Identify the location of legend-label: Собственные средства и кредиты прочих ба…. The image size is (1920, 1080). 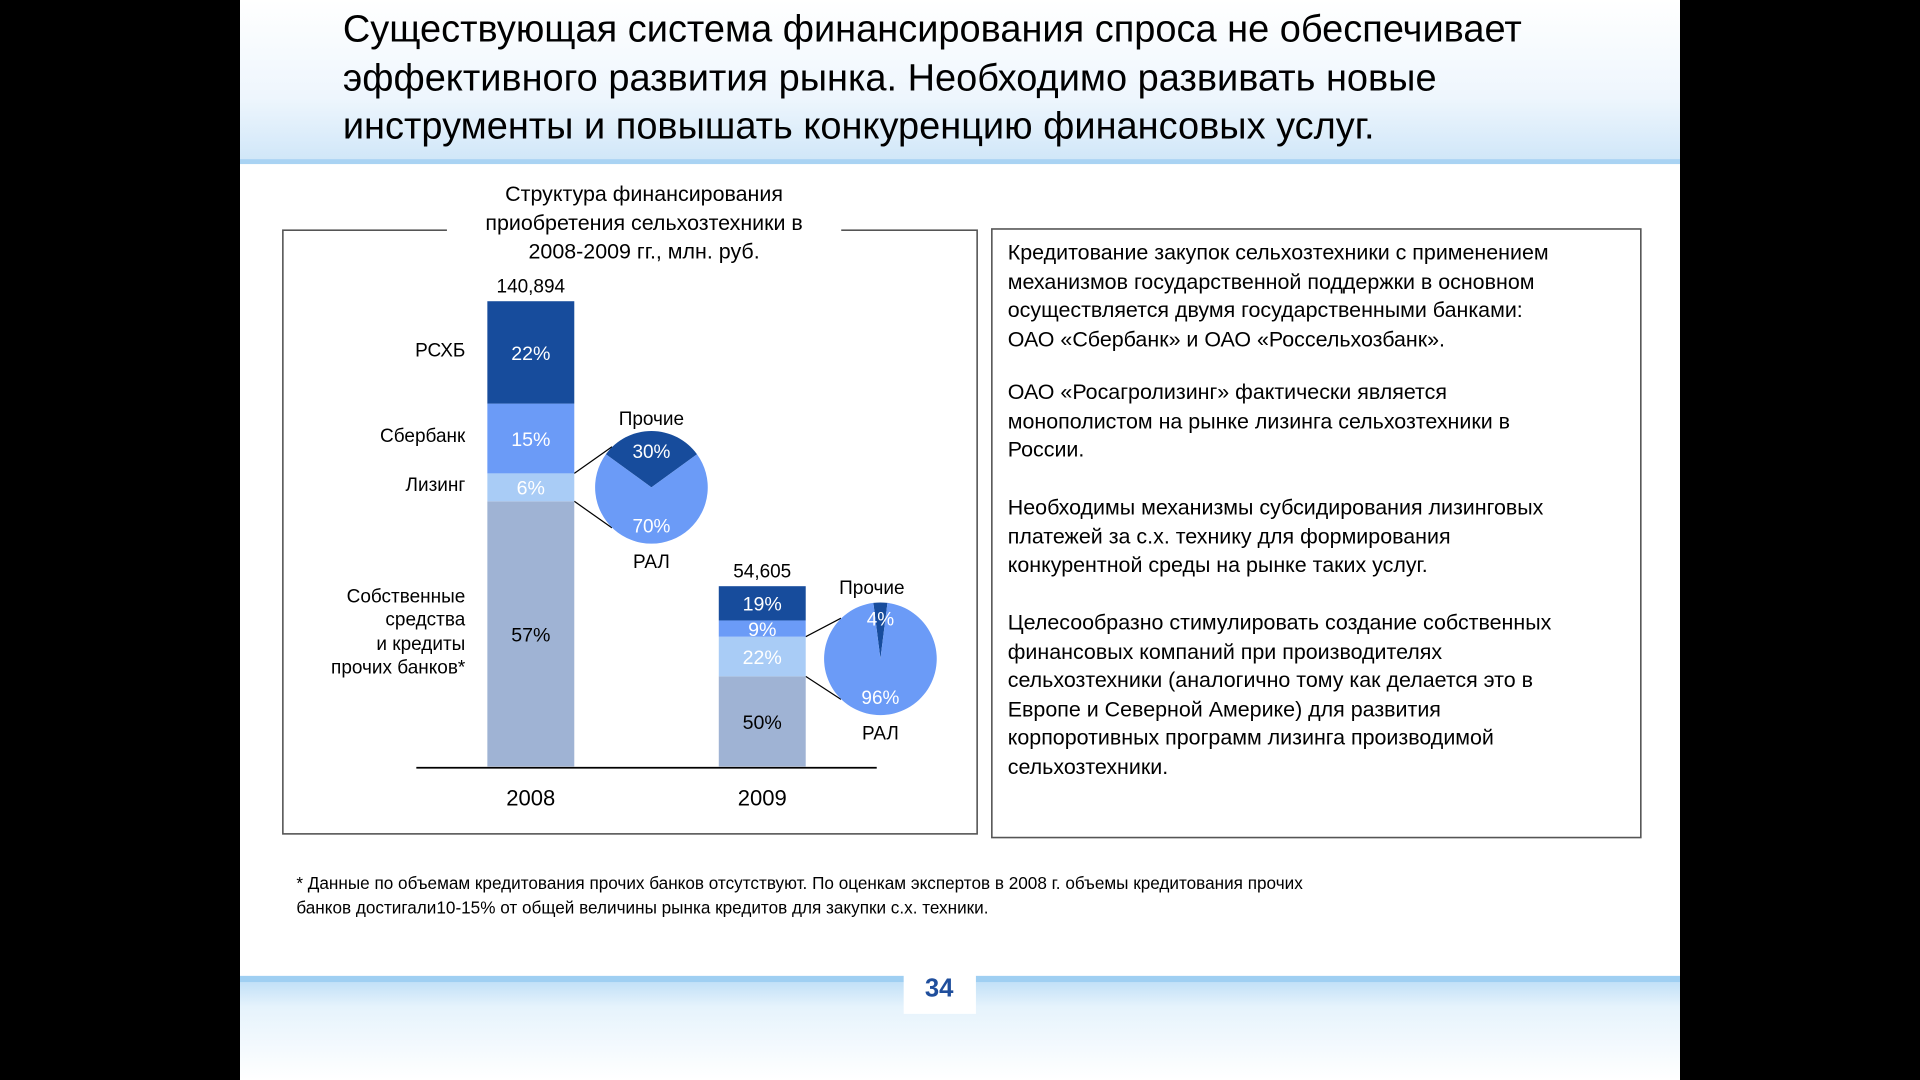
(398, 632).